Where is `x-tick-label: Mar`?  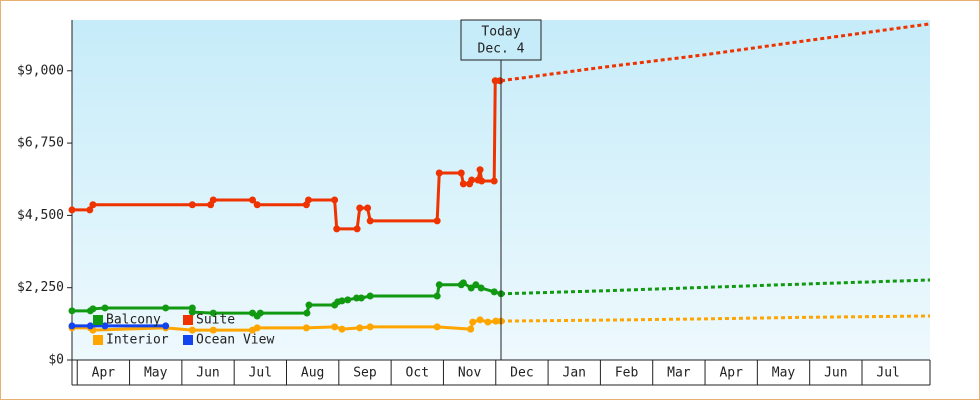 x-tick-label: Mar is located at coordinates (679, 373).